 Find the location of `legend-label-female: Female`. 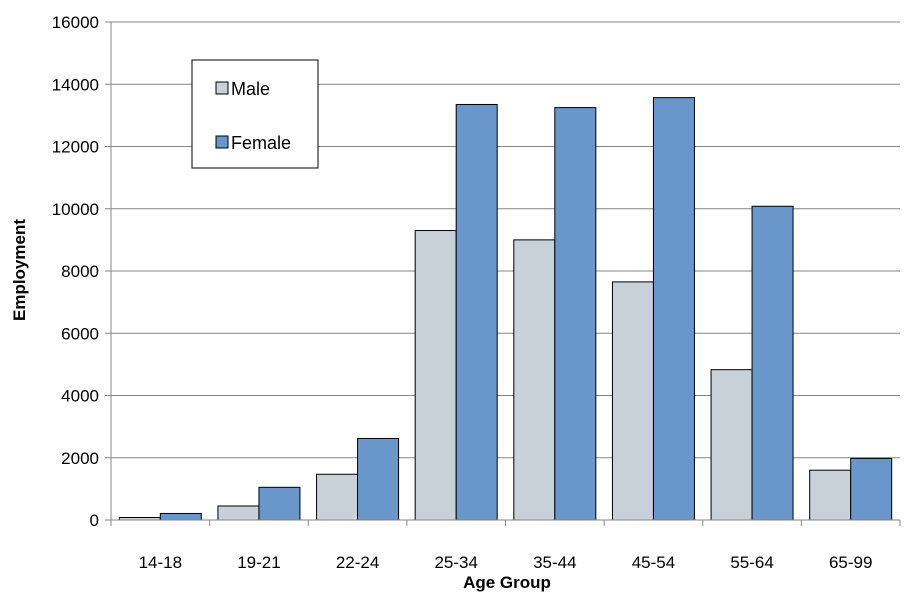

legend-label-female: Female is located at coordinates (261, 143).